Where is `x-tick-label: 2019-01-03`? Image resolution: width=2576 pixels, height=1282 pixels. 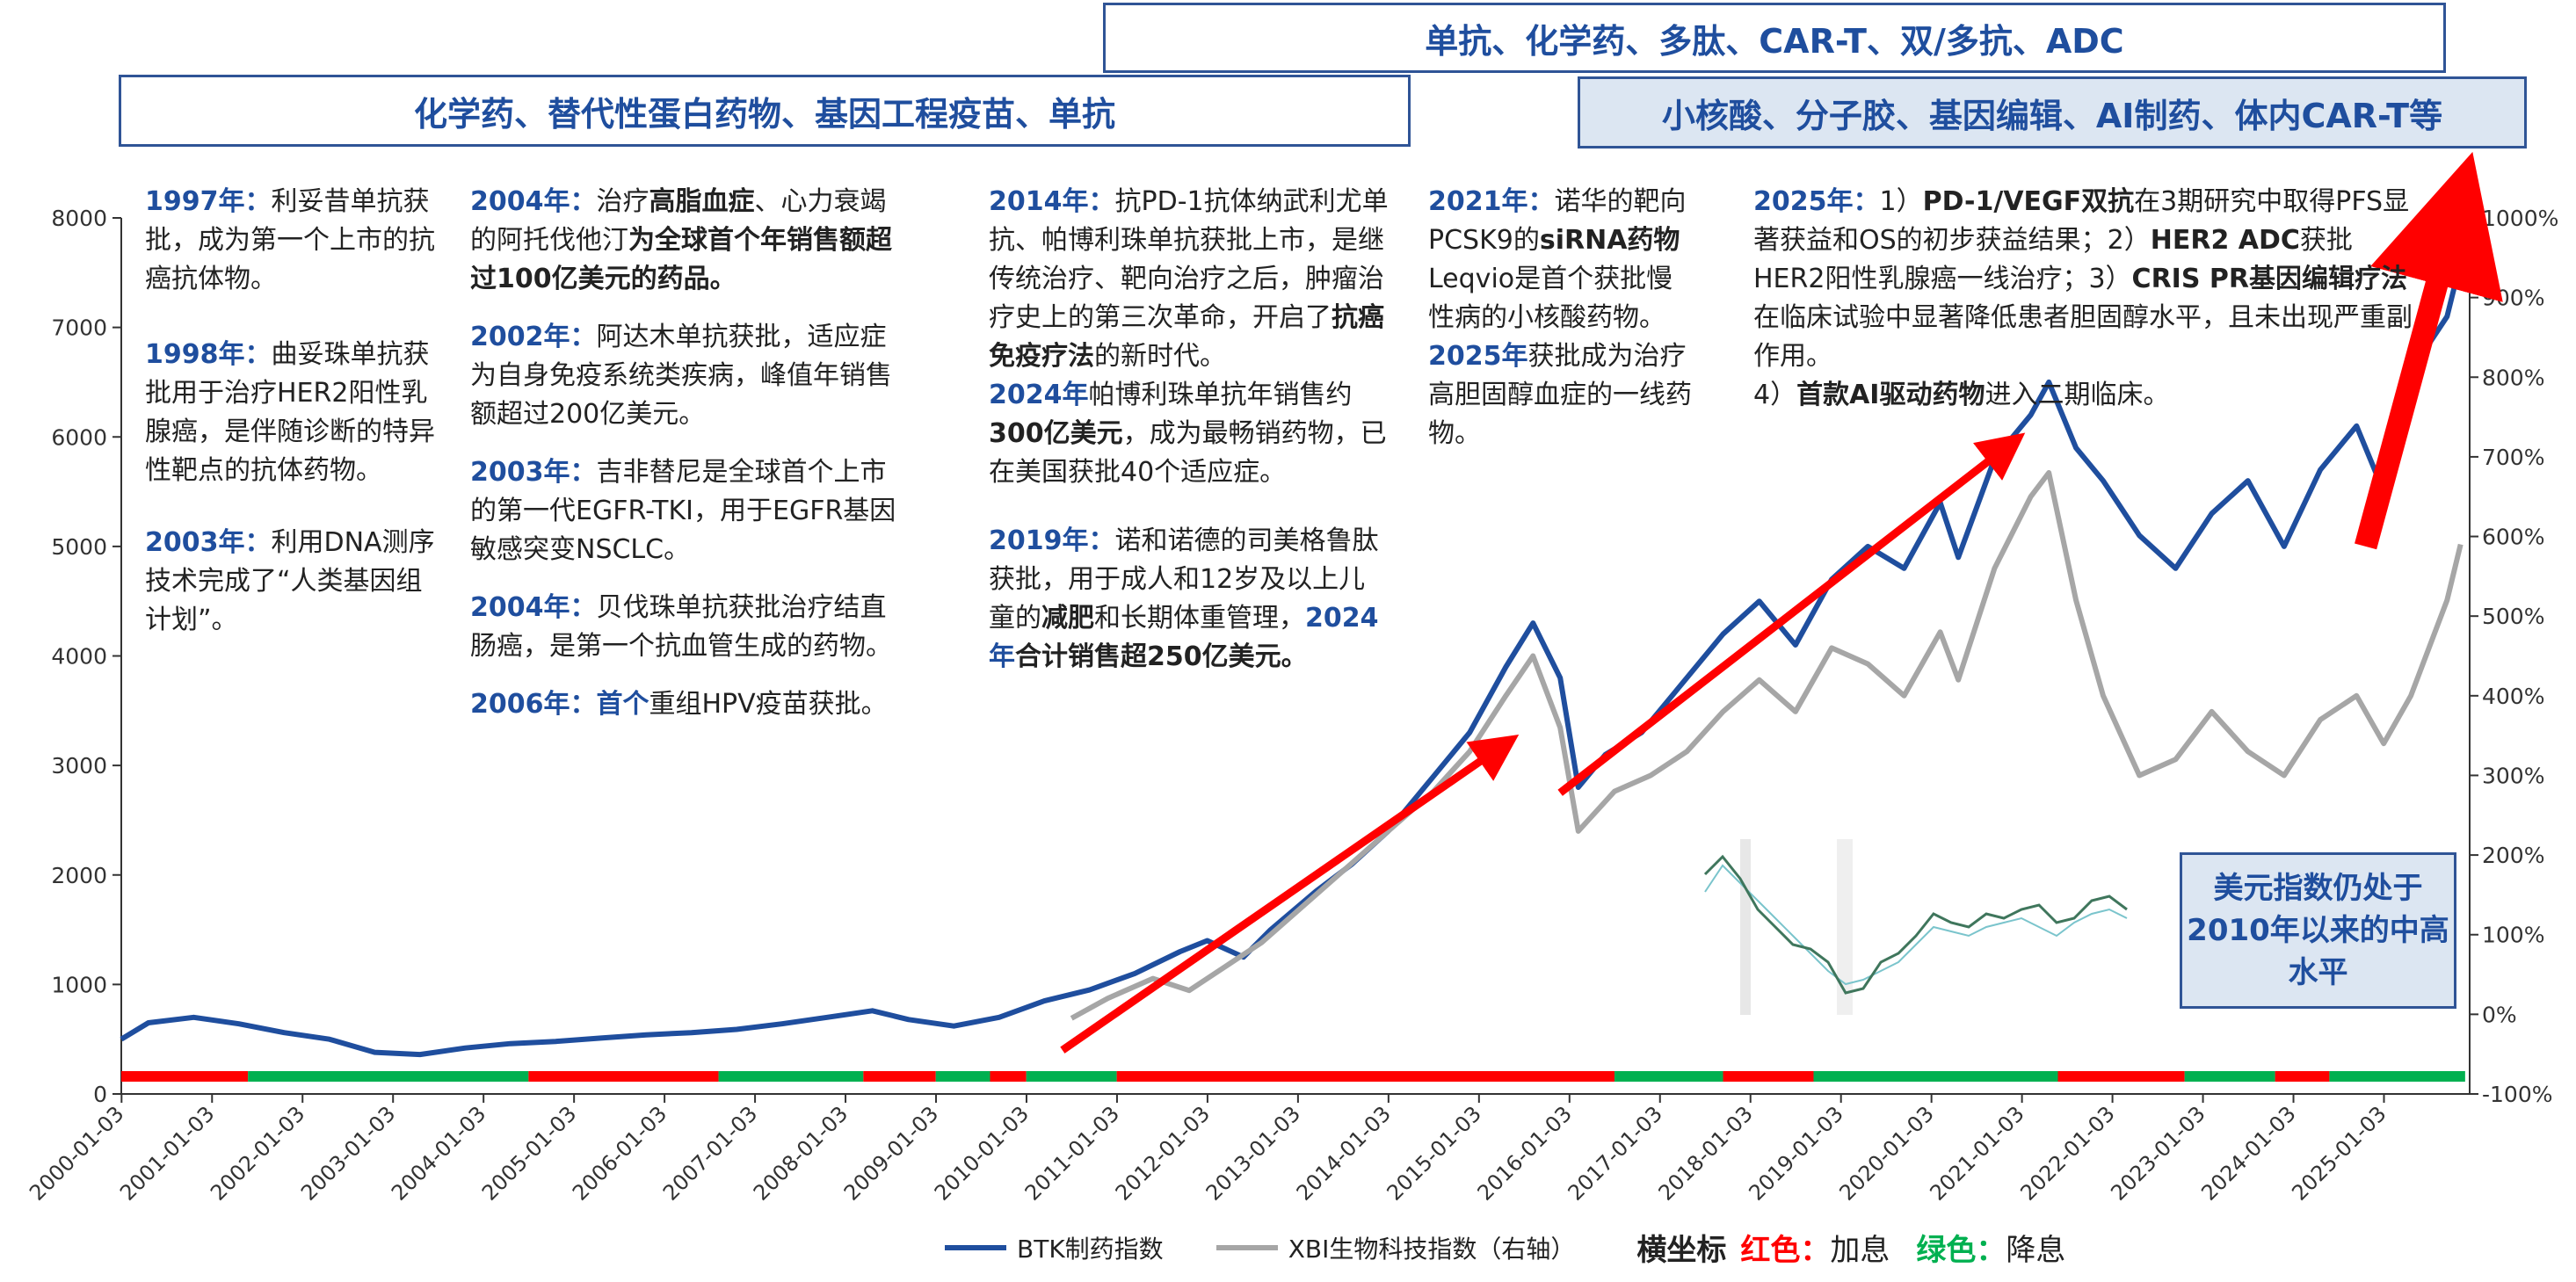 x-tick-label: 2019-01-03 is located at coordinates (1795, 1153).